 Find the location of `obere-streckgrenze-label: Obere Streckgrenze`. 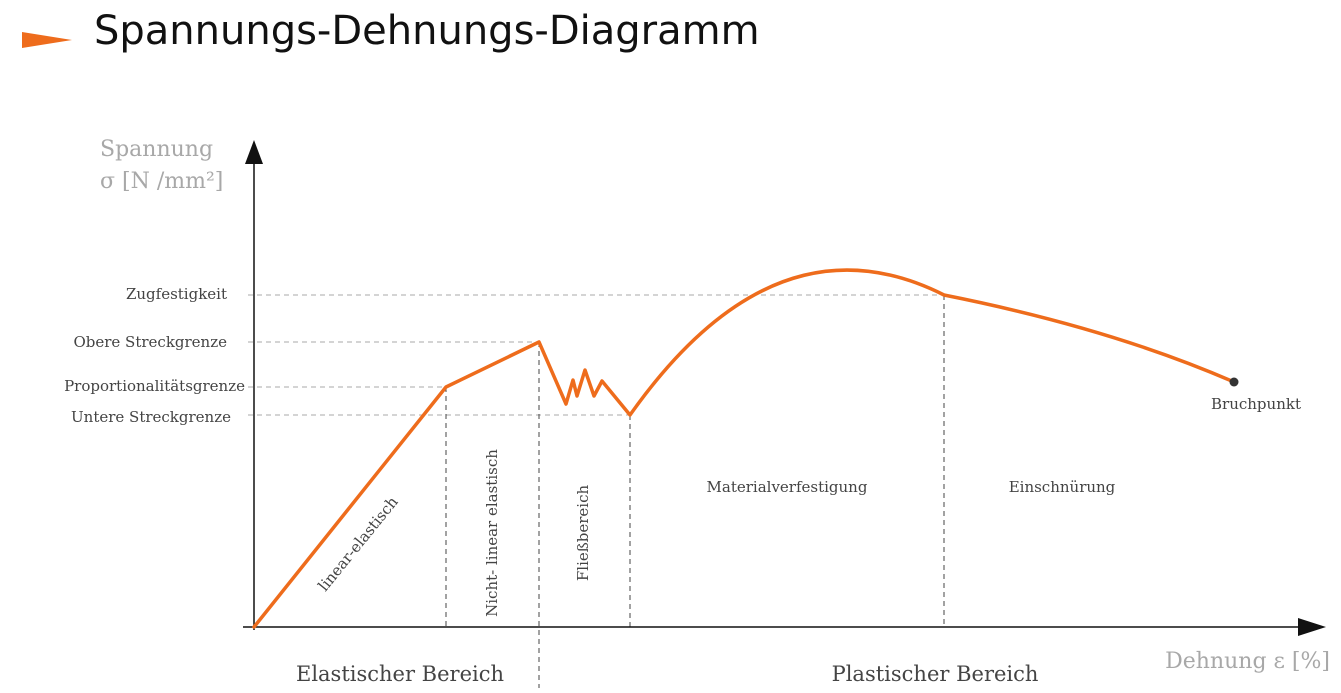

obere-streckgrenze-label: Obere Streckgrenze is located at coordinates (150, 342).